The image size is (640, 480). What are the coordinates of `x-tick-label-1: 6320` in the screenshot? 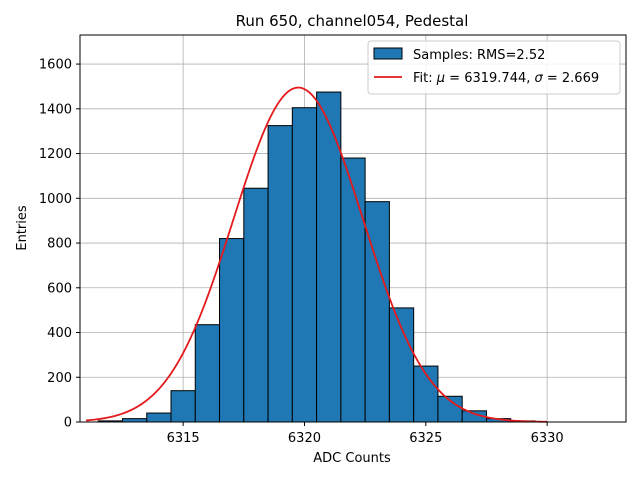 It's located at (304, 438).